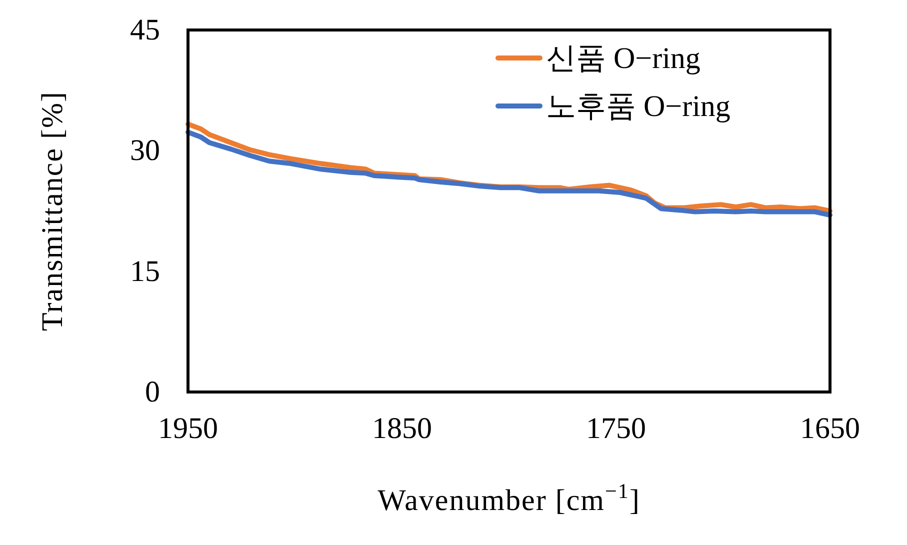 The height and width of the screenshot is (545, 907). I want to click on x-tick-label: 1650, so click(830, 428).